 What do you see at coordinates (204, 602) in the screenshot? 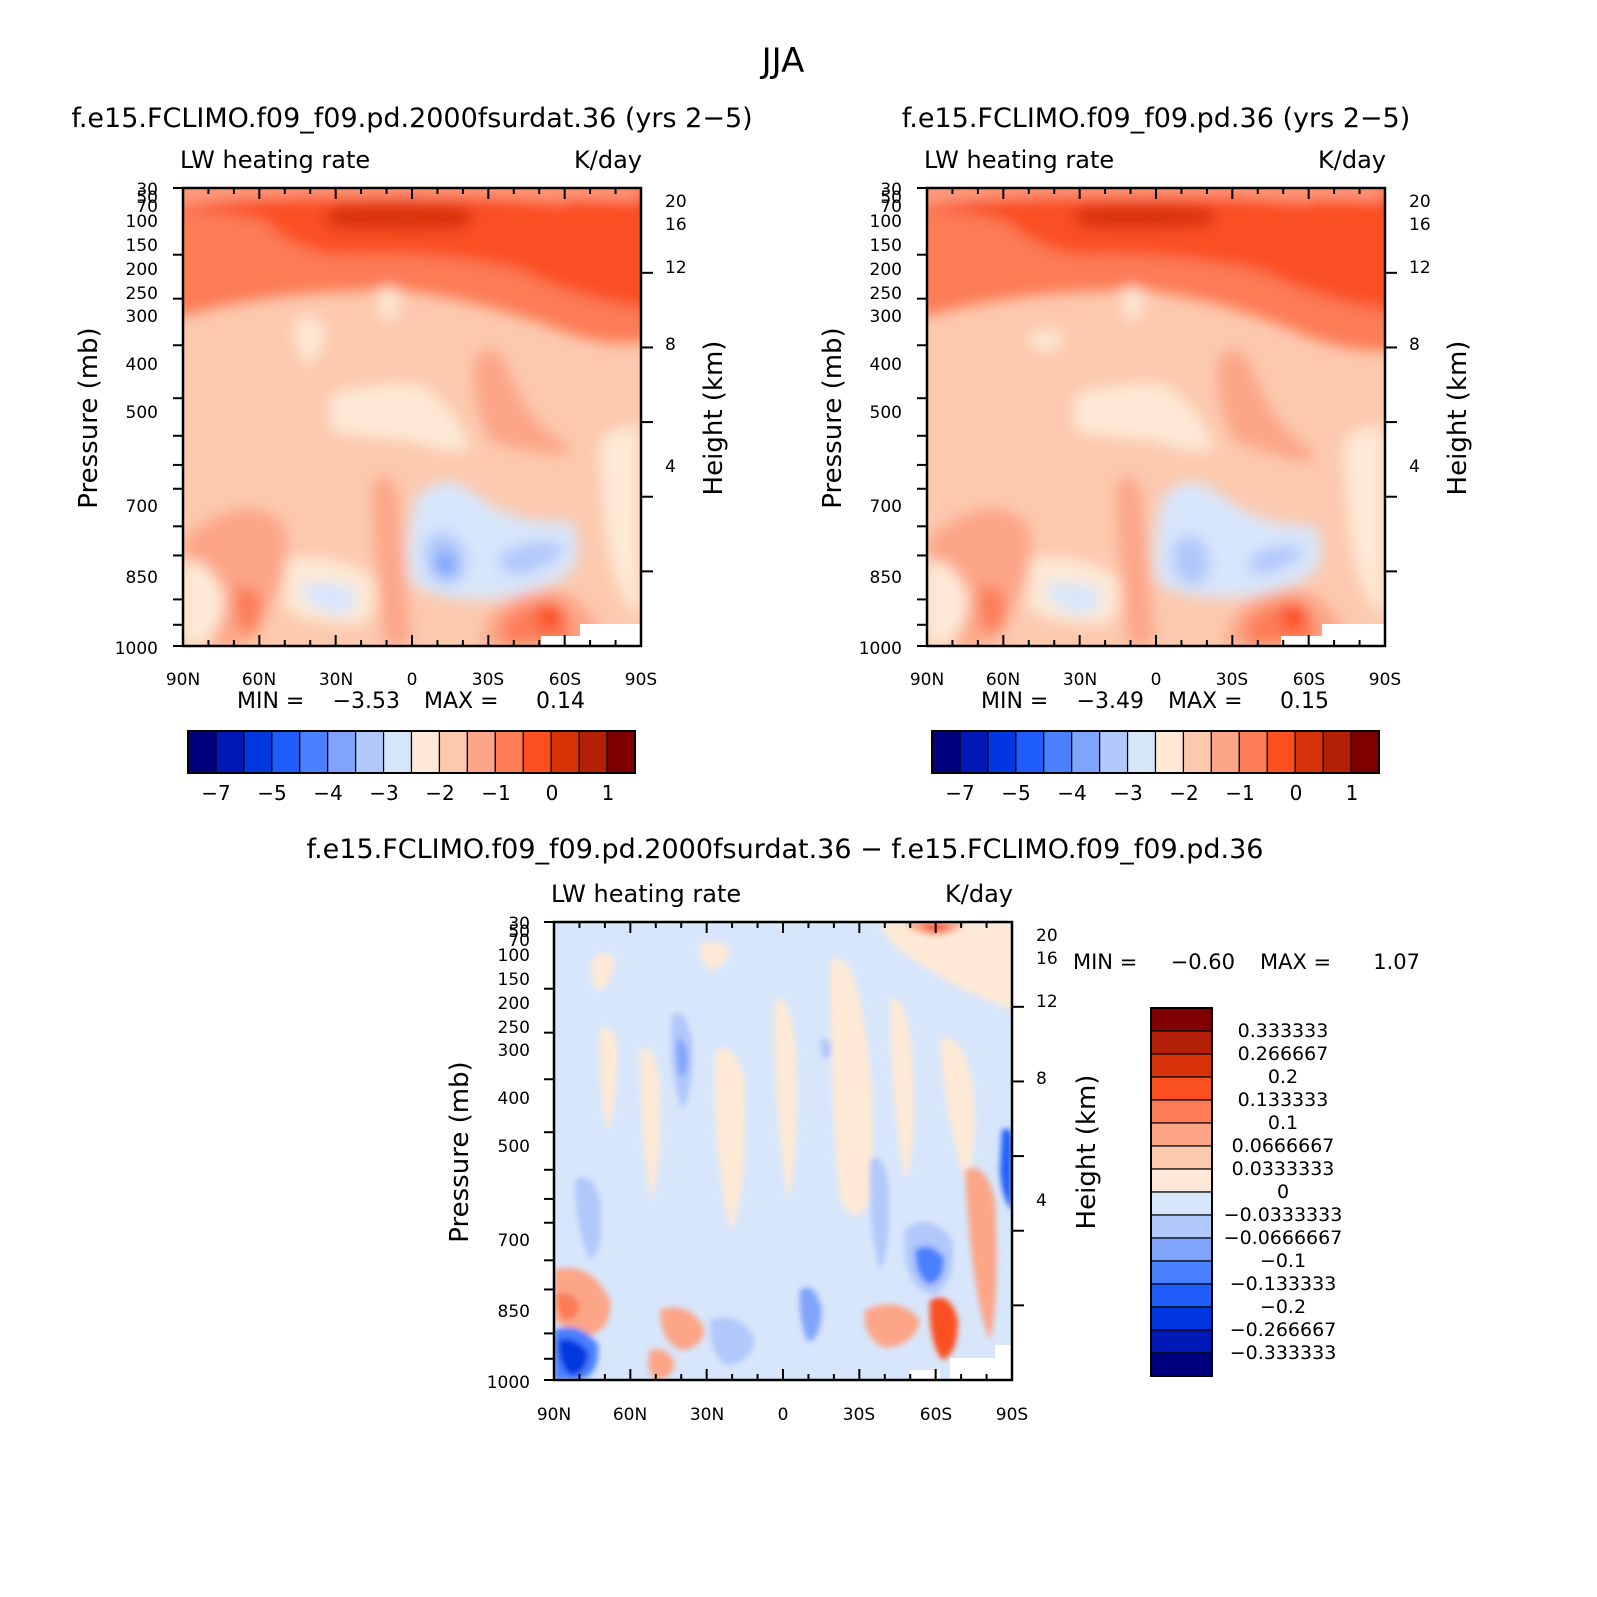
I see `contour-lowleft-light` at bounding box center [204, 602].